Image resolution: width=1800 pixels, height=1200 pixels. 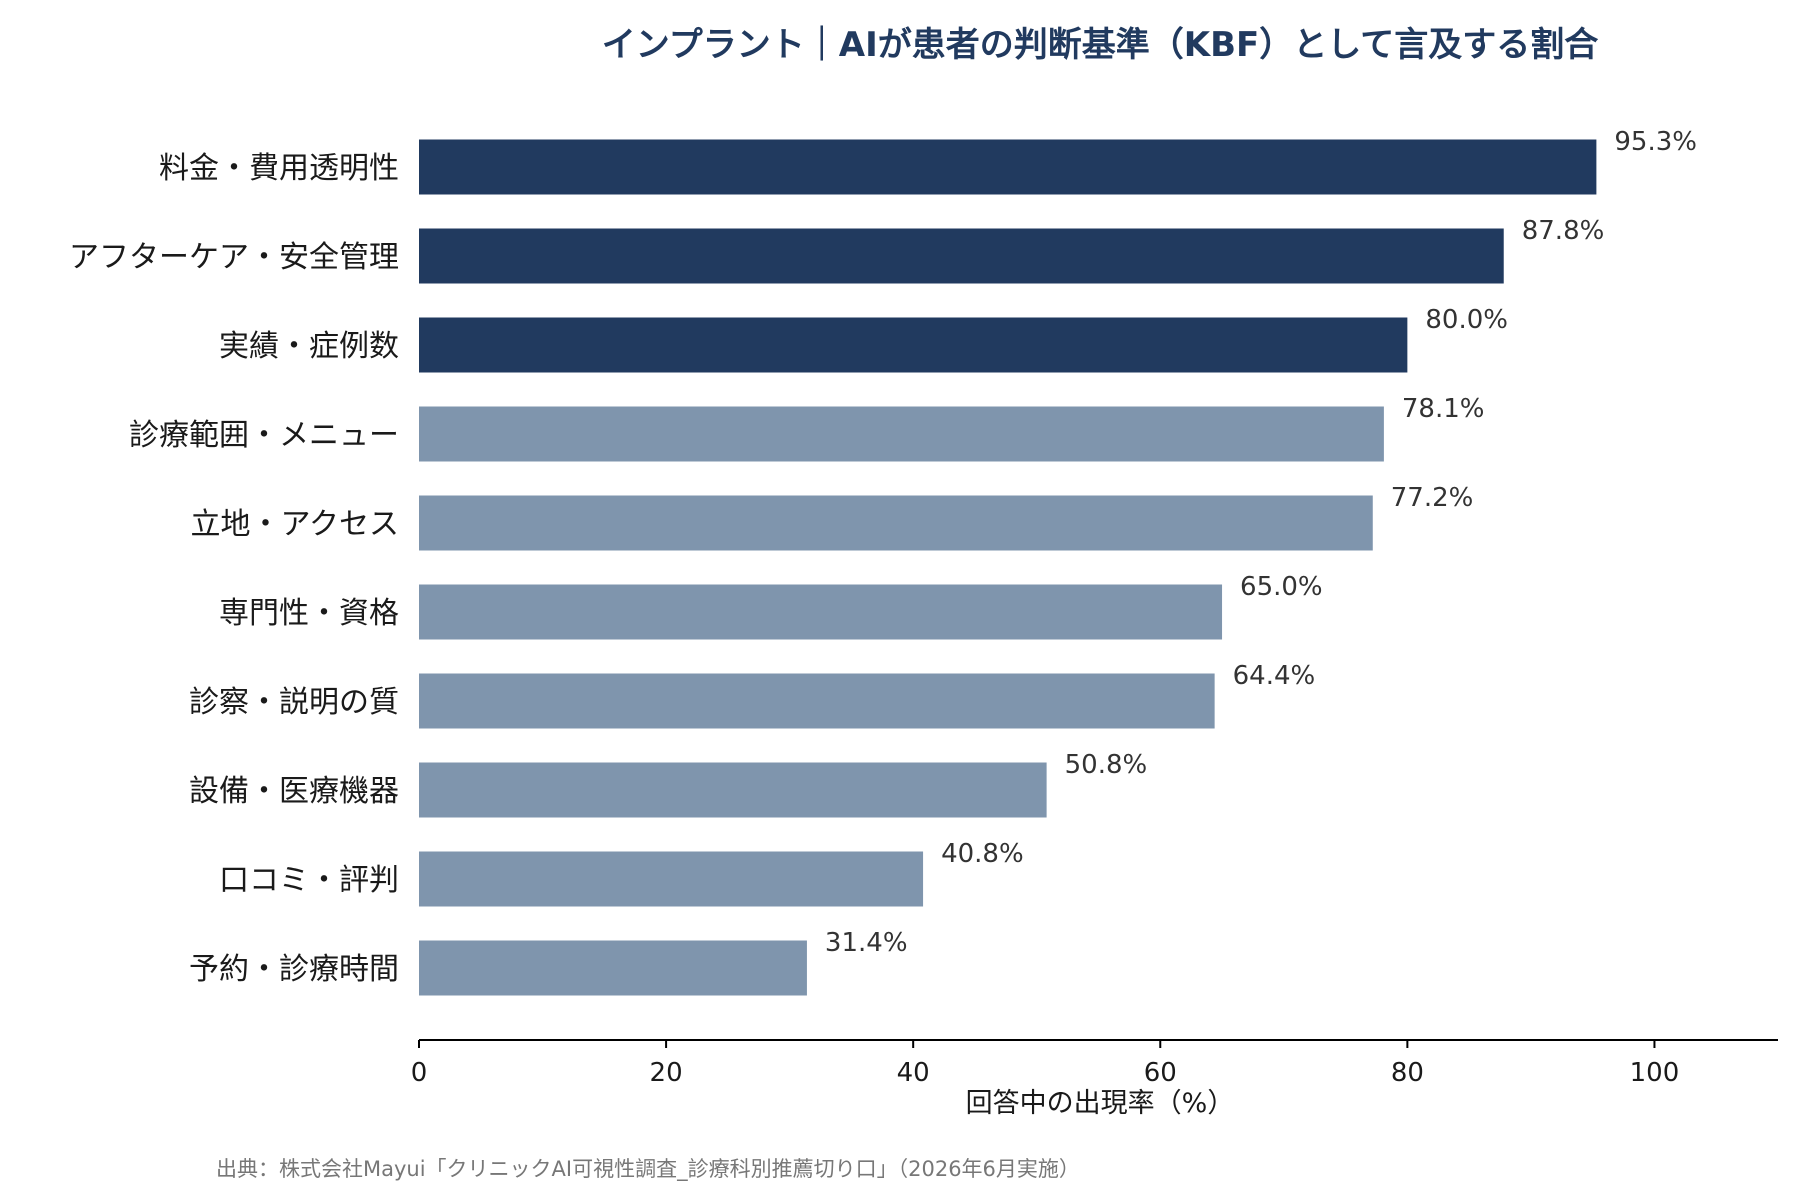 I want to click on x-tick-label: 80, so click(x=1407, y=1073).